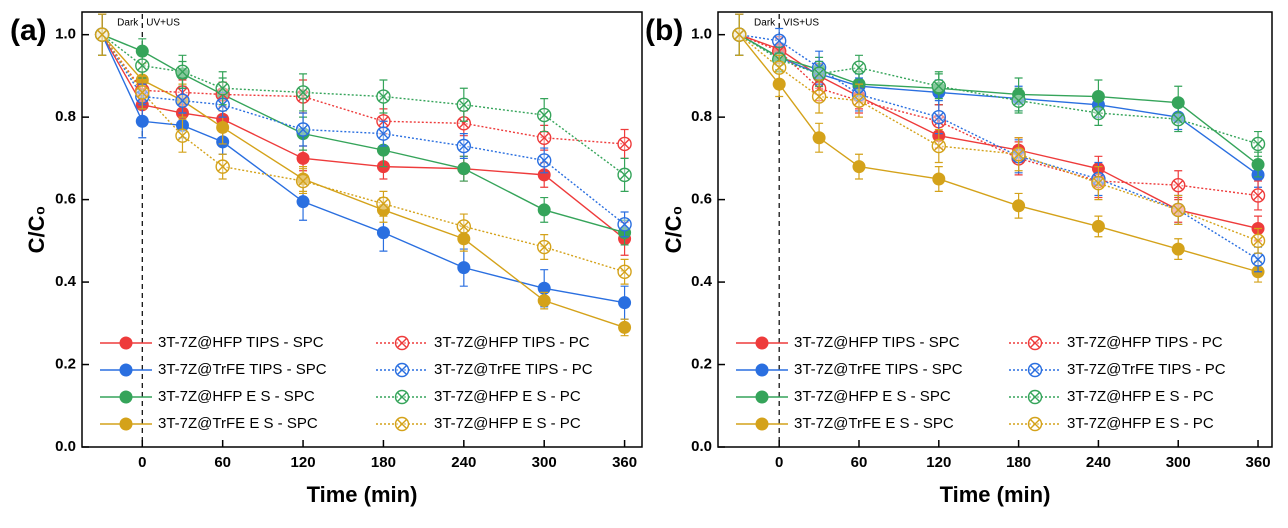  What do you see at coordinates (128, 23) in the screenshot?
I see `phase-label: Dark` at bounding box center [128, 23].